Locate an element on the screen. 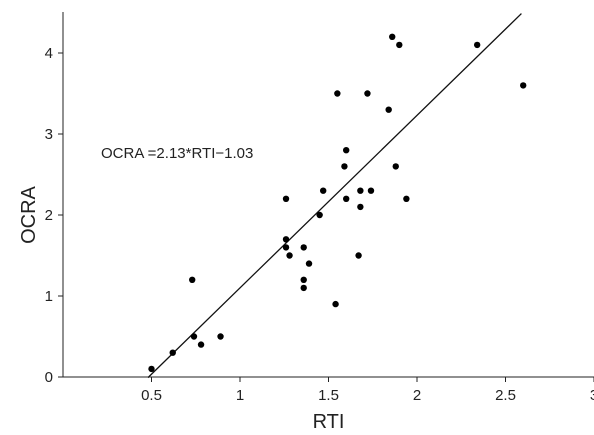 The image size is (594, 435). y-tick-label: 1 is located at coordinates (49, 296).